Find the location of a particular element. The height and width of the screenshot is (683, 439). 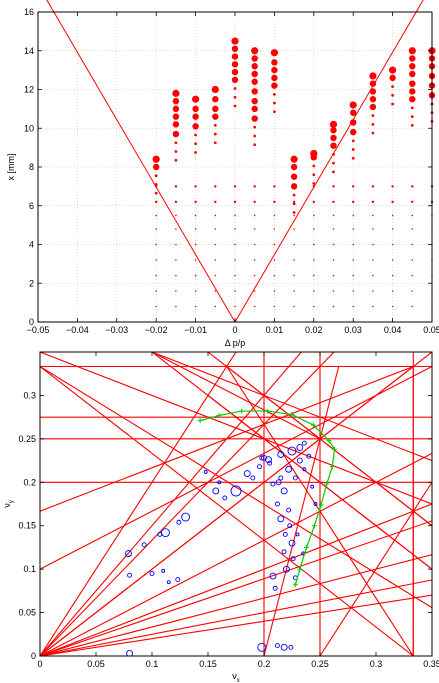

chart2-x-tick-label: 0.35 is located at coordinates (431, 664).